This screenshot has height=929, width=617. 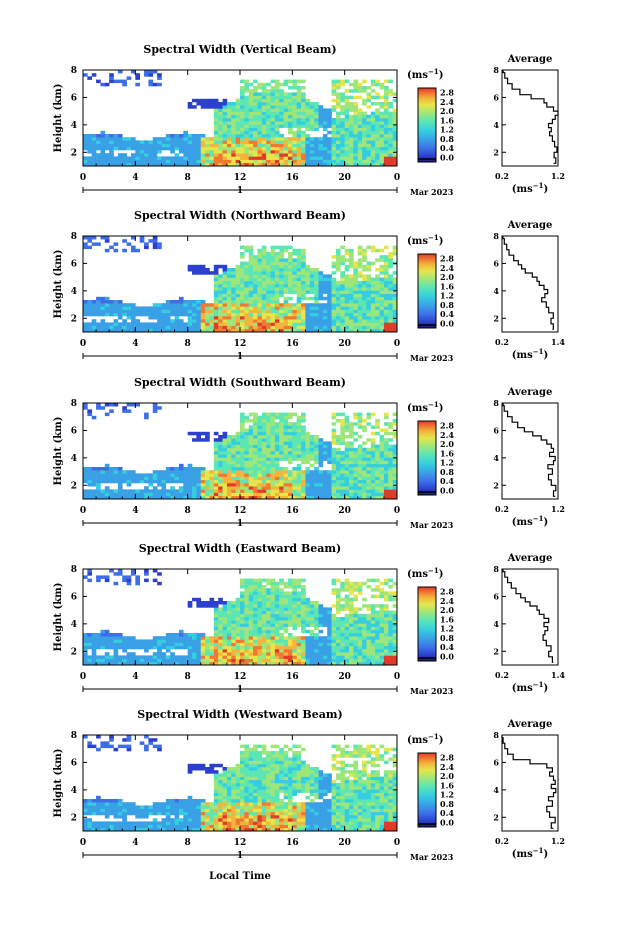 What do you see at coordinates (240, 617) in the screenshot?
I see `heatmap-cells` at bounding box center [240, 617].